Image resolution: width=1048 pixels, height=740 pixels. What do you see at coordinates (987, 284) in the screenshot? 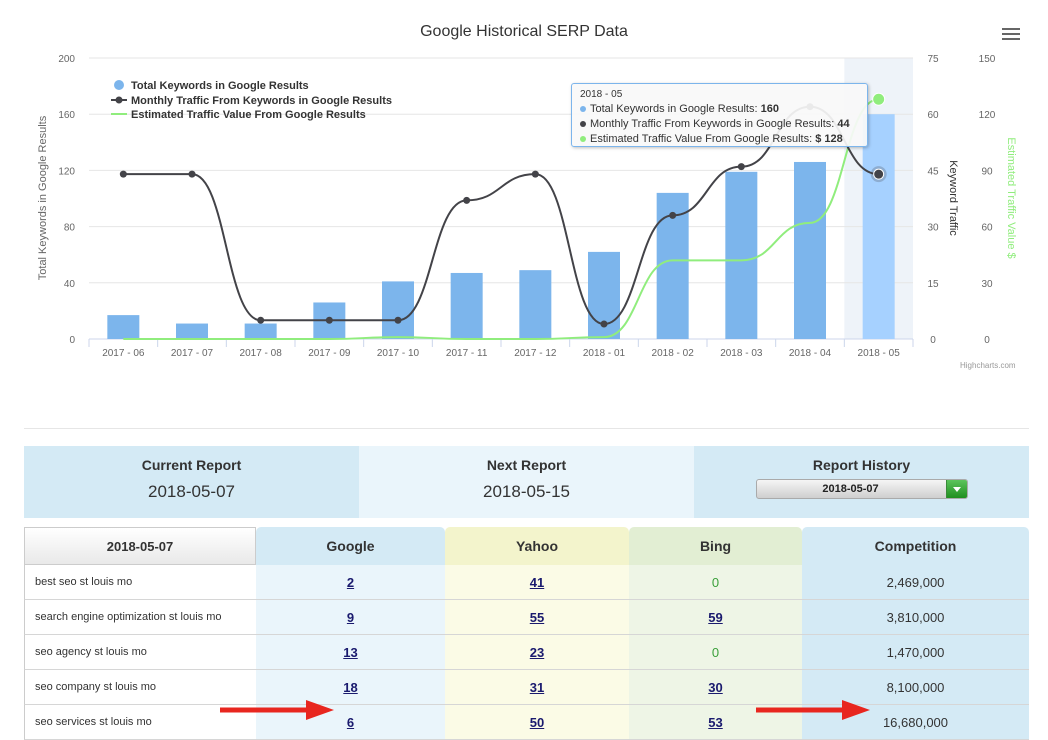
I see `y-right2-tick-label: 30` at bounding box center [987, 284].